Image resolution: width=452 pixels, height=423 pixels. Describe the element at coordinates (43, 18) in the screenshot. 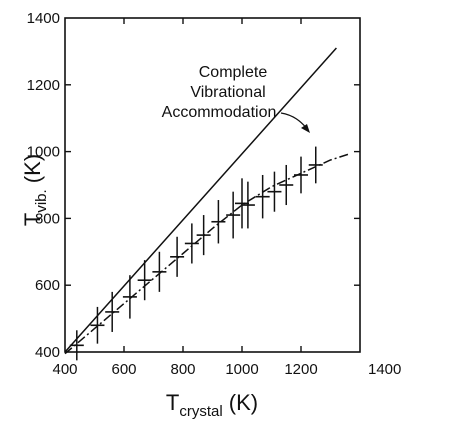

I see `y-tick-label: 1400` at that location.